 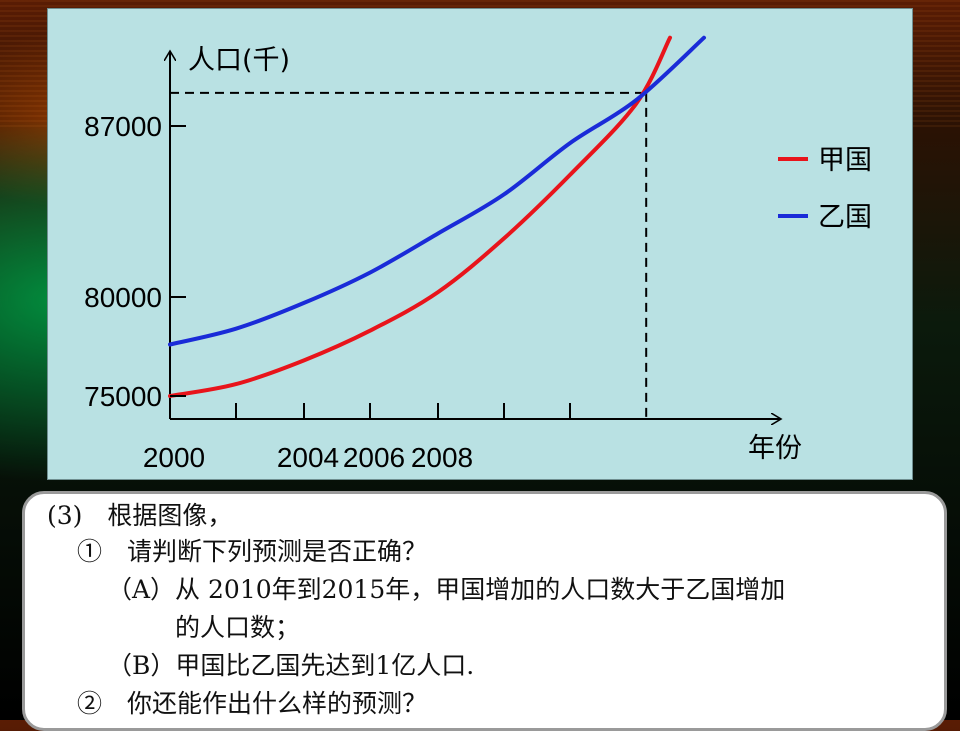 I want to click on x-tick-label: 2004, so click(x=308, y=457).